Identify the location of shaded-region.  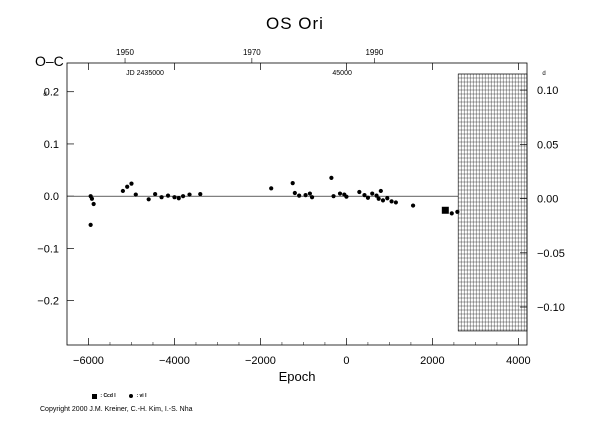
(492, 202).